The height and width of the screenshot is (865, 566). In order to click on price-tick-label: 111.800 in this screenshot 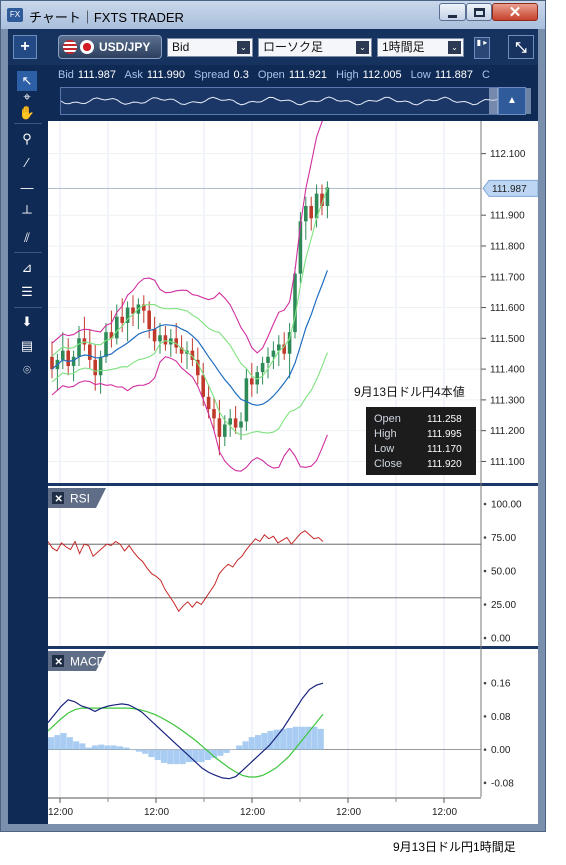, I will do `click(507, 246)`.